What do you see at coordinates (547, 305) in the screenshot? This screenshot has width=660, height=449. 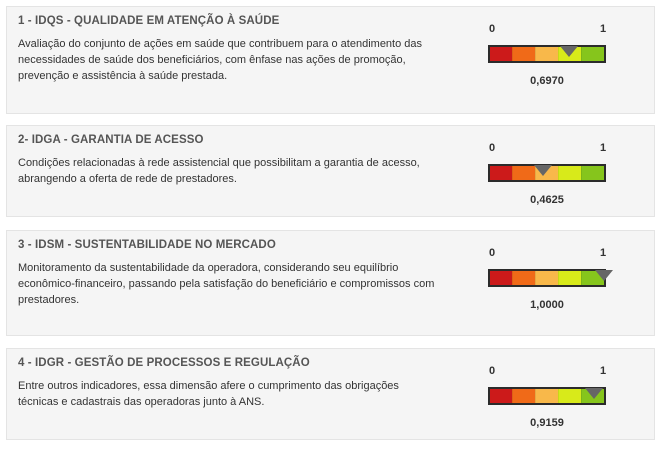 I see `gauge-value: 1,0000` at bounding box center [547, 305].